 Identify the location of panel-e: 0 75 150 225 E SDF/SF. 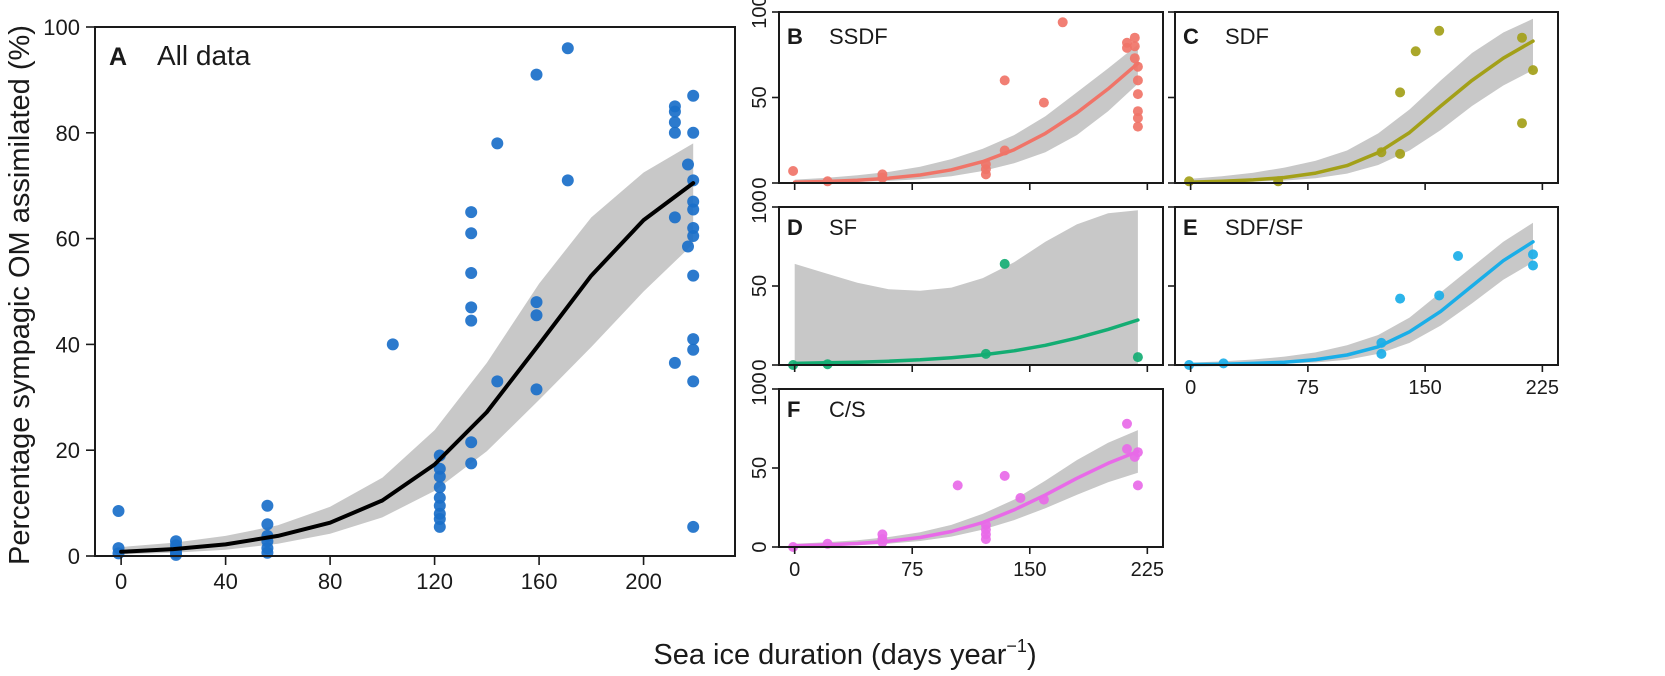
(1363, 302).